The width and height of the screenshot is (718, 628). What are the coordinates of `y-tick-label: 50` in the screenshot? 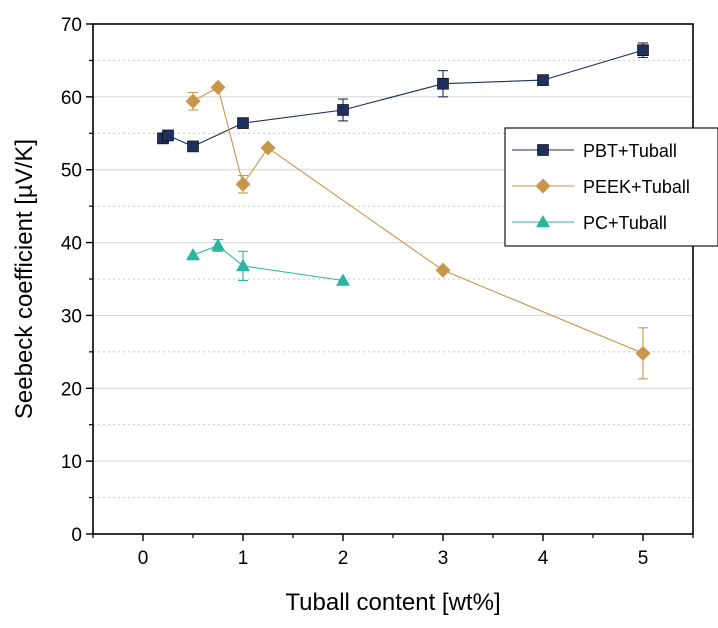 It's located at (71, 171).